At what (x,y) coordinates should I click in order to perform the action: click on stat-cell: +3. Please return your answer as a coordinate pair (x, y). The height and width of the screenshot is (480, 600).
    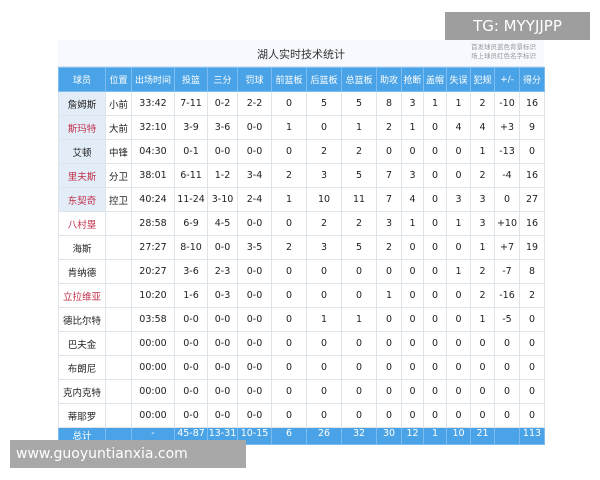
    Looking at the image, I should click on (507, 127).